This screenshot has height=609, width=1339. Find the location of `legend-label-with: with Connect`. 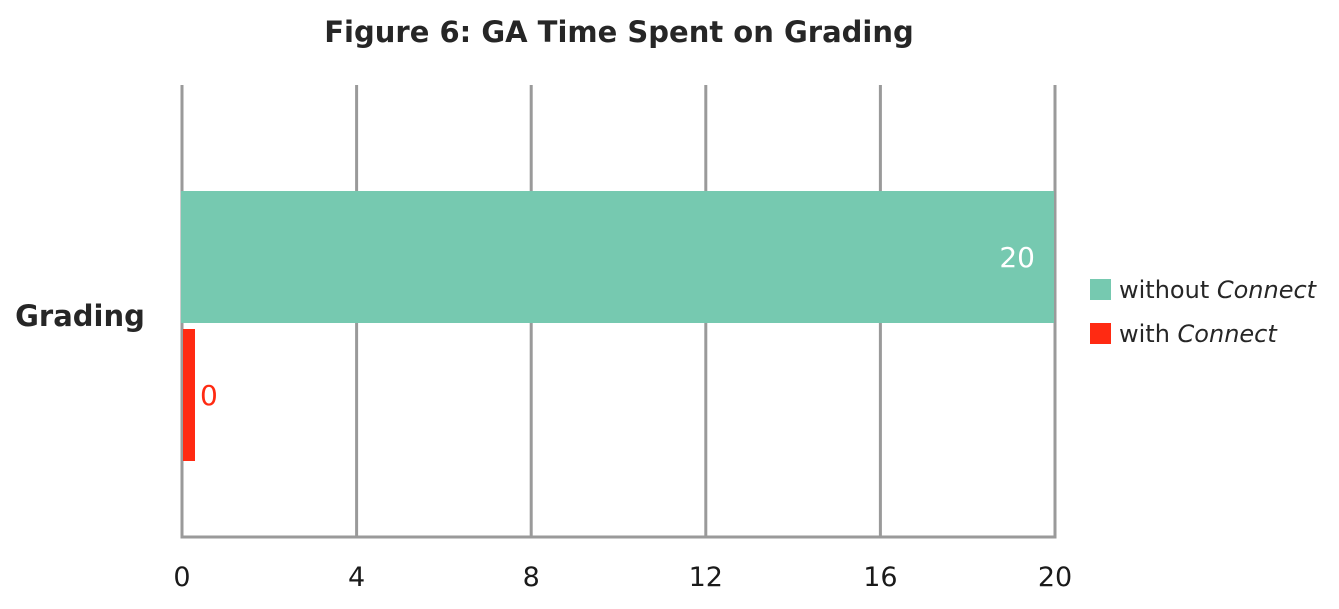

legend-label-with: with Connect is located at coordinates (1198, 334).